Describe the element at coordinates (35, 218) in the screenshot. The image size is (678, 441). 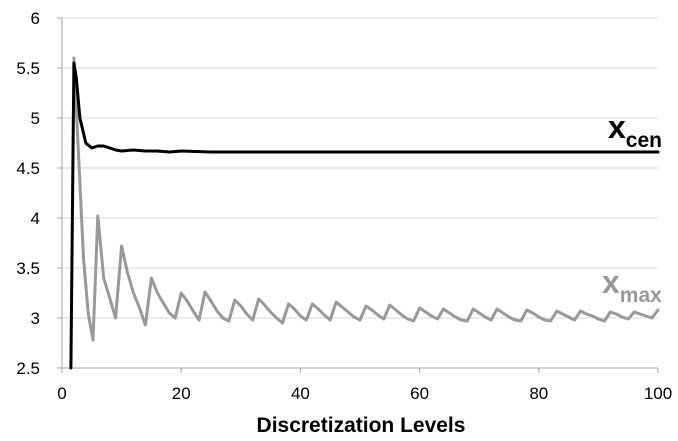
I see `y-tick-label: 4` at that location.